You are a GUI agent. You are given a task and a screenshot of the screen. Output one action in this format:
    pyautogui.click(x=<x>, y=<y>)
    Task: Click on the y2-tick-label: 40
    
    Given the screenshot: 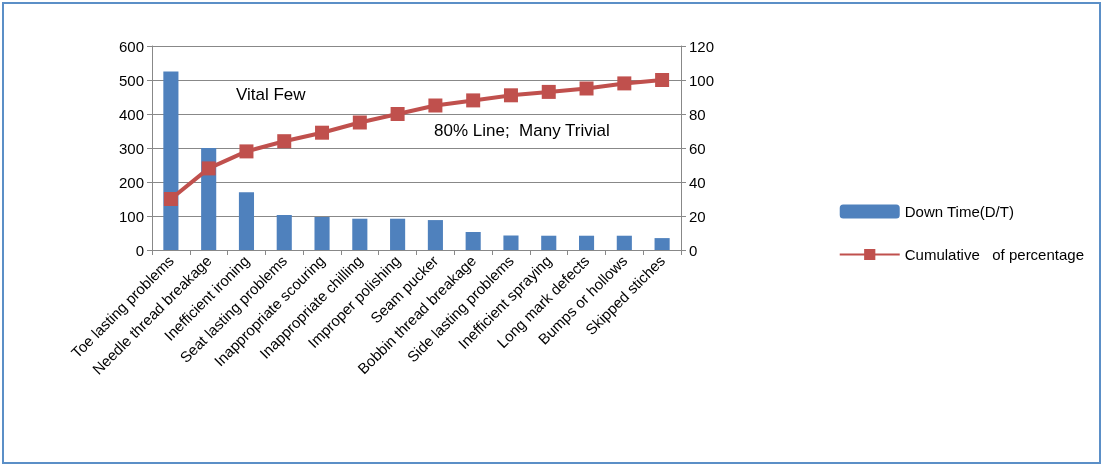 What is the action you would take?
    pyautogui.click(x=697, y=182)
    